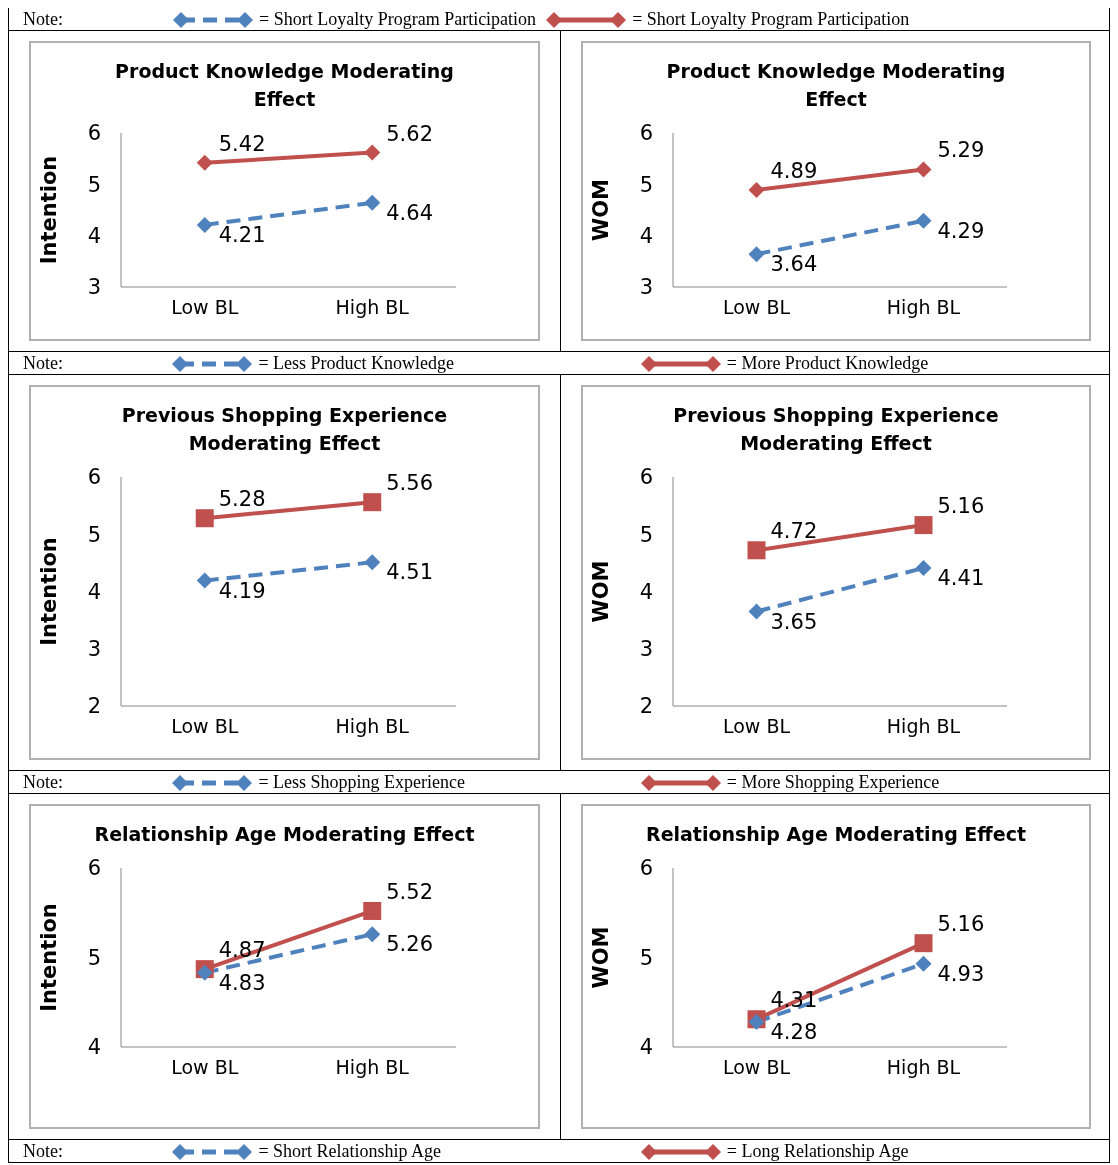 This screenshot has width=1118, height=1165. What do you see at coordinates (794, 621) in the screenshot?
I see `data-label: 3.65` at bounding box center [794, 621].